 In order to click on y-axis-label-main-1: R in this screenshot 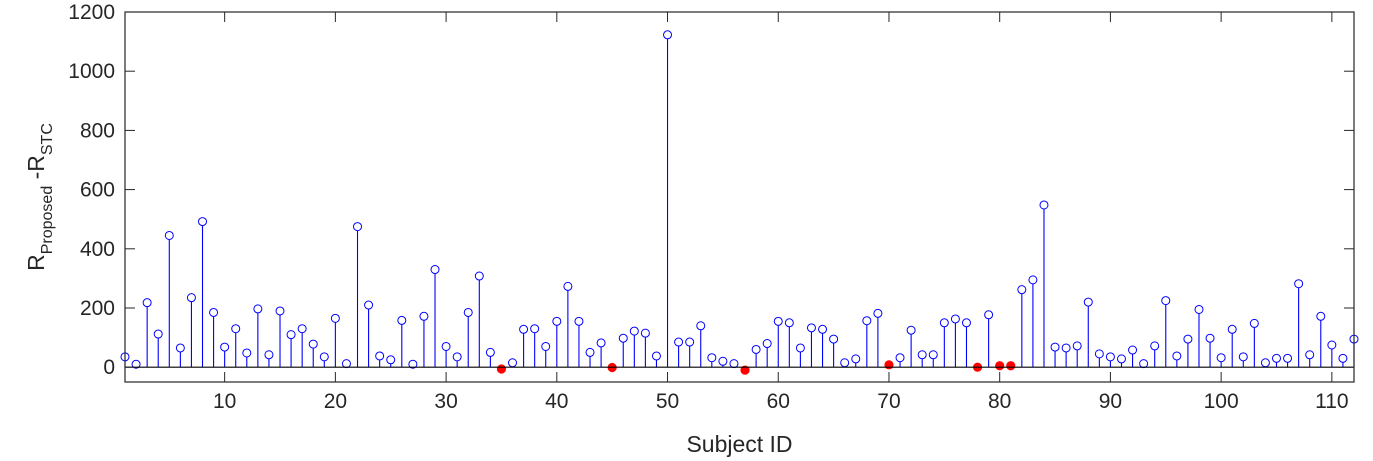, I will do `click(36, 262)`.